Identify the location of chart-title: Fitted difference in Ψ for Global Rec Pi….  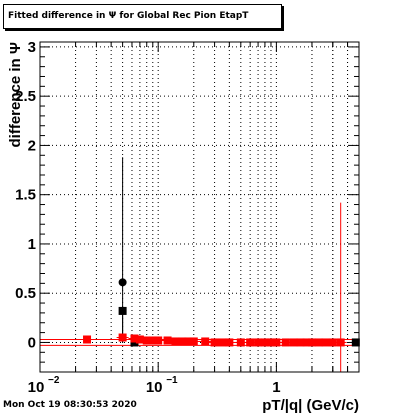
(142, 16).